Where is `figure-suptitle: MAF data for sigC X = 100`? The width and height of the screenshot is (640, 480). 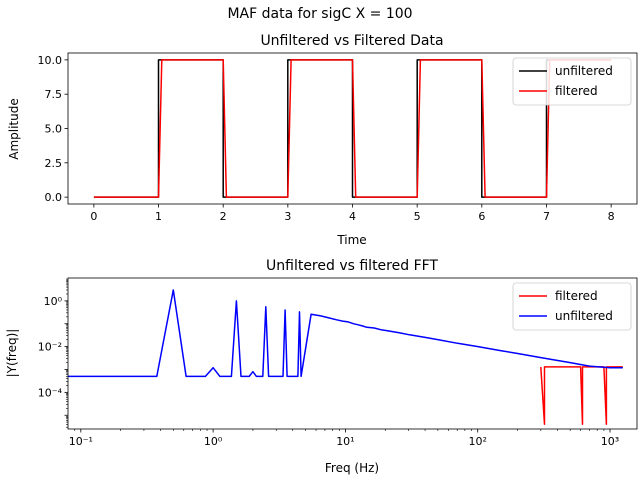 figure-suptitle: MAF data for sigC X = 100 is located at coordinates (319, 14).